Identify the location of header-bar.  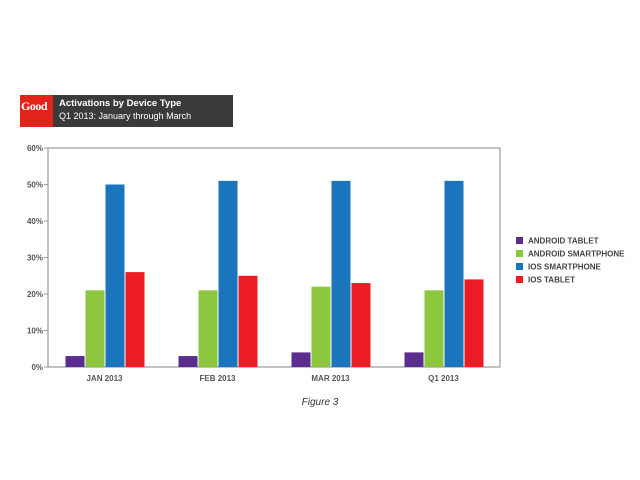
(126, 111).